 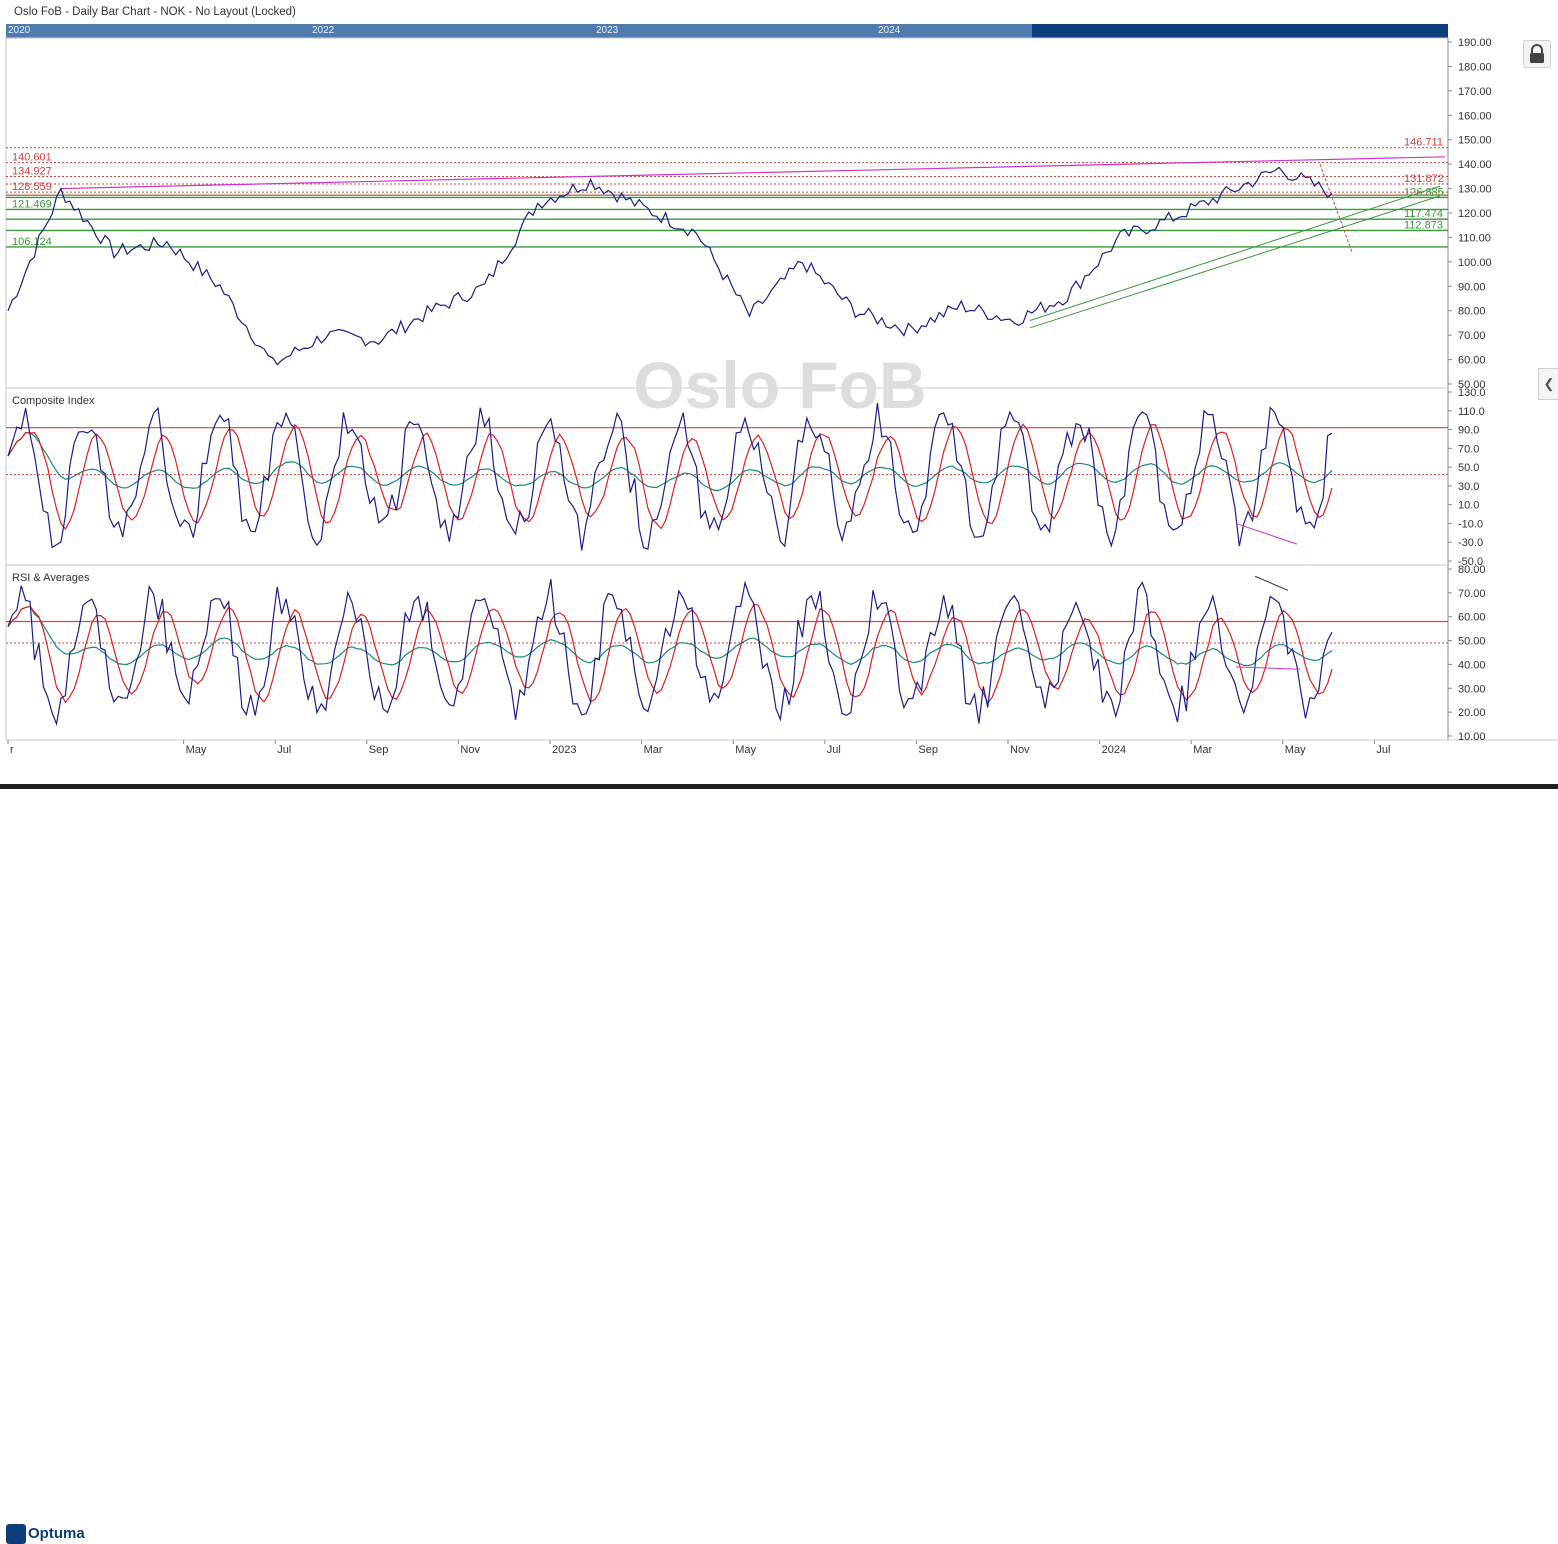 What do you see at coordinates (16, 1534) in the screenshot?
I see `optuma-logo-icon` at bounding box center [16, 1534].